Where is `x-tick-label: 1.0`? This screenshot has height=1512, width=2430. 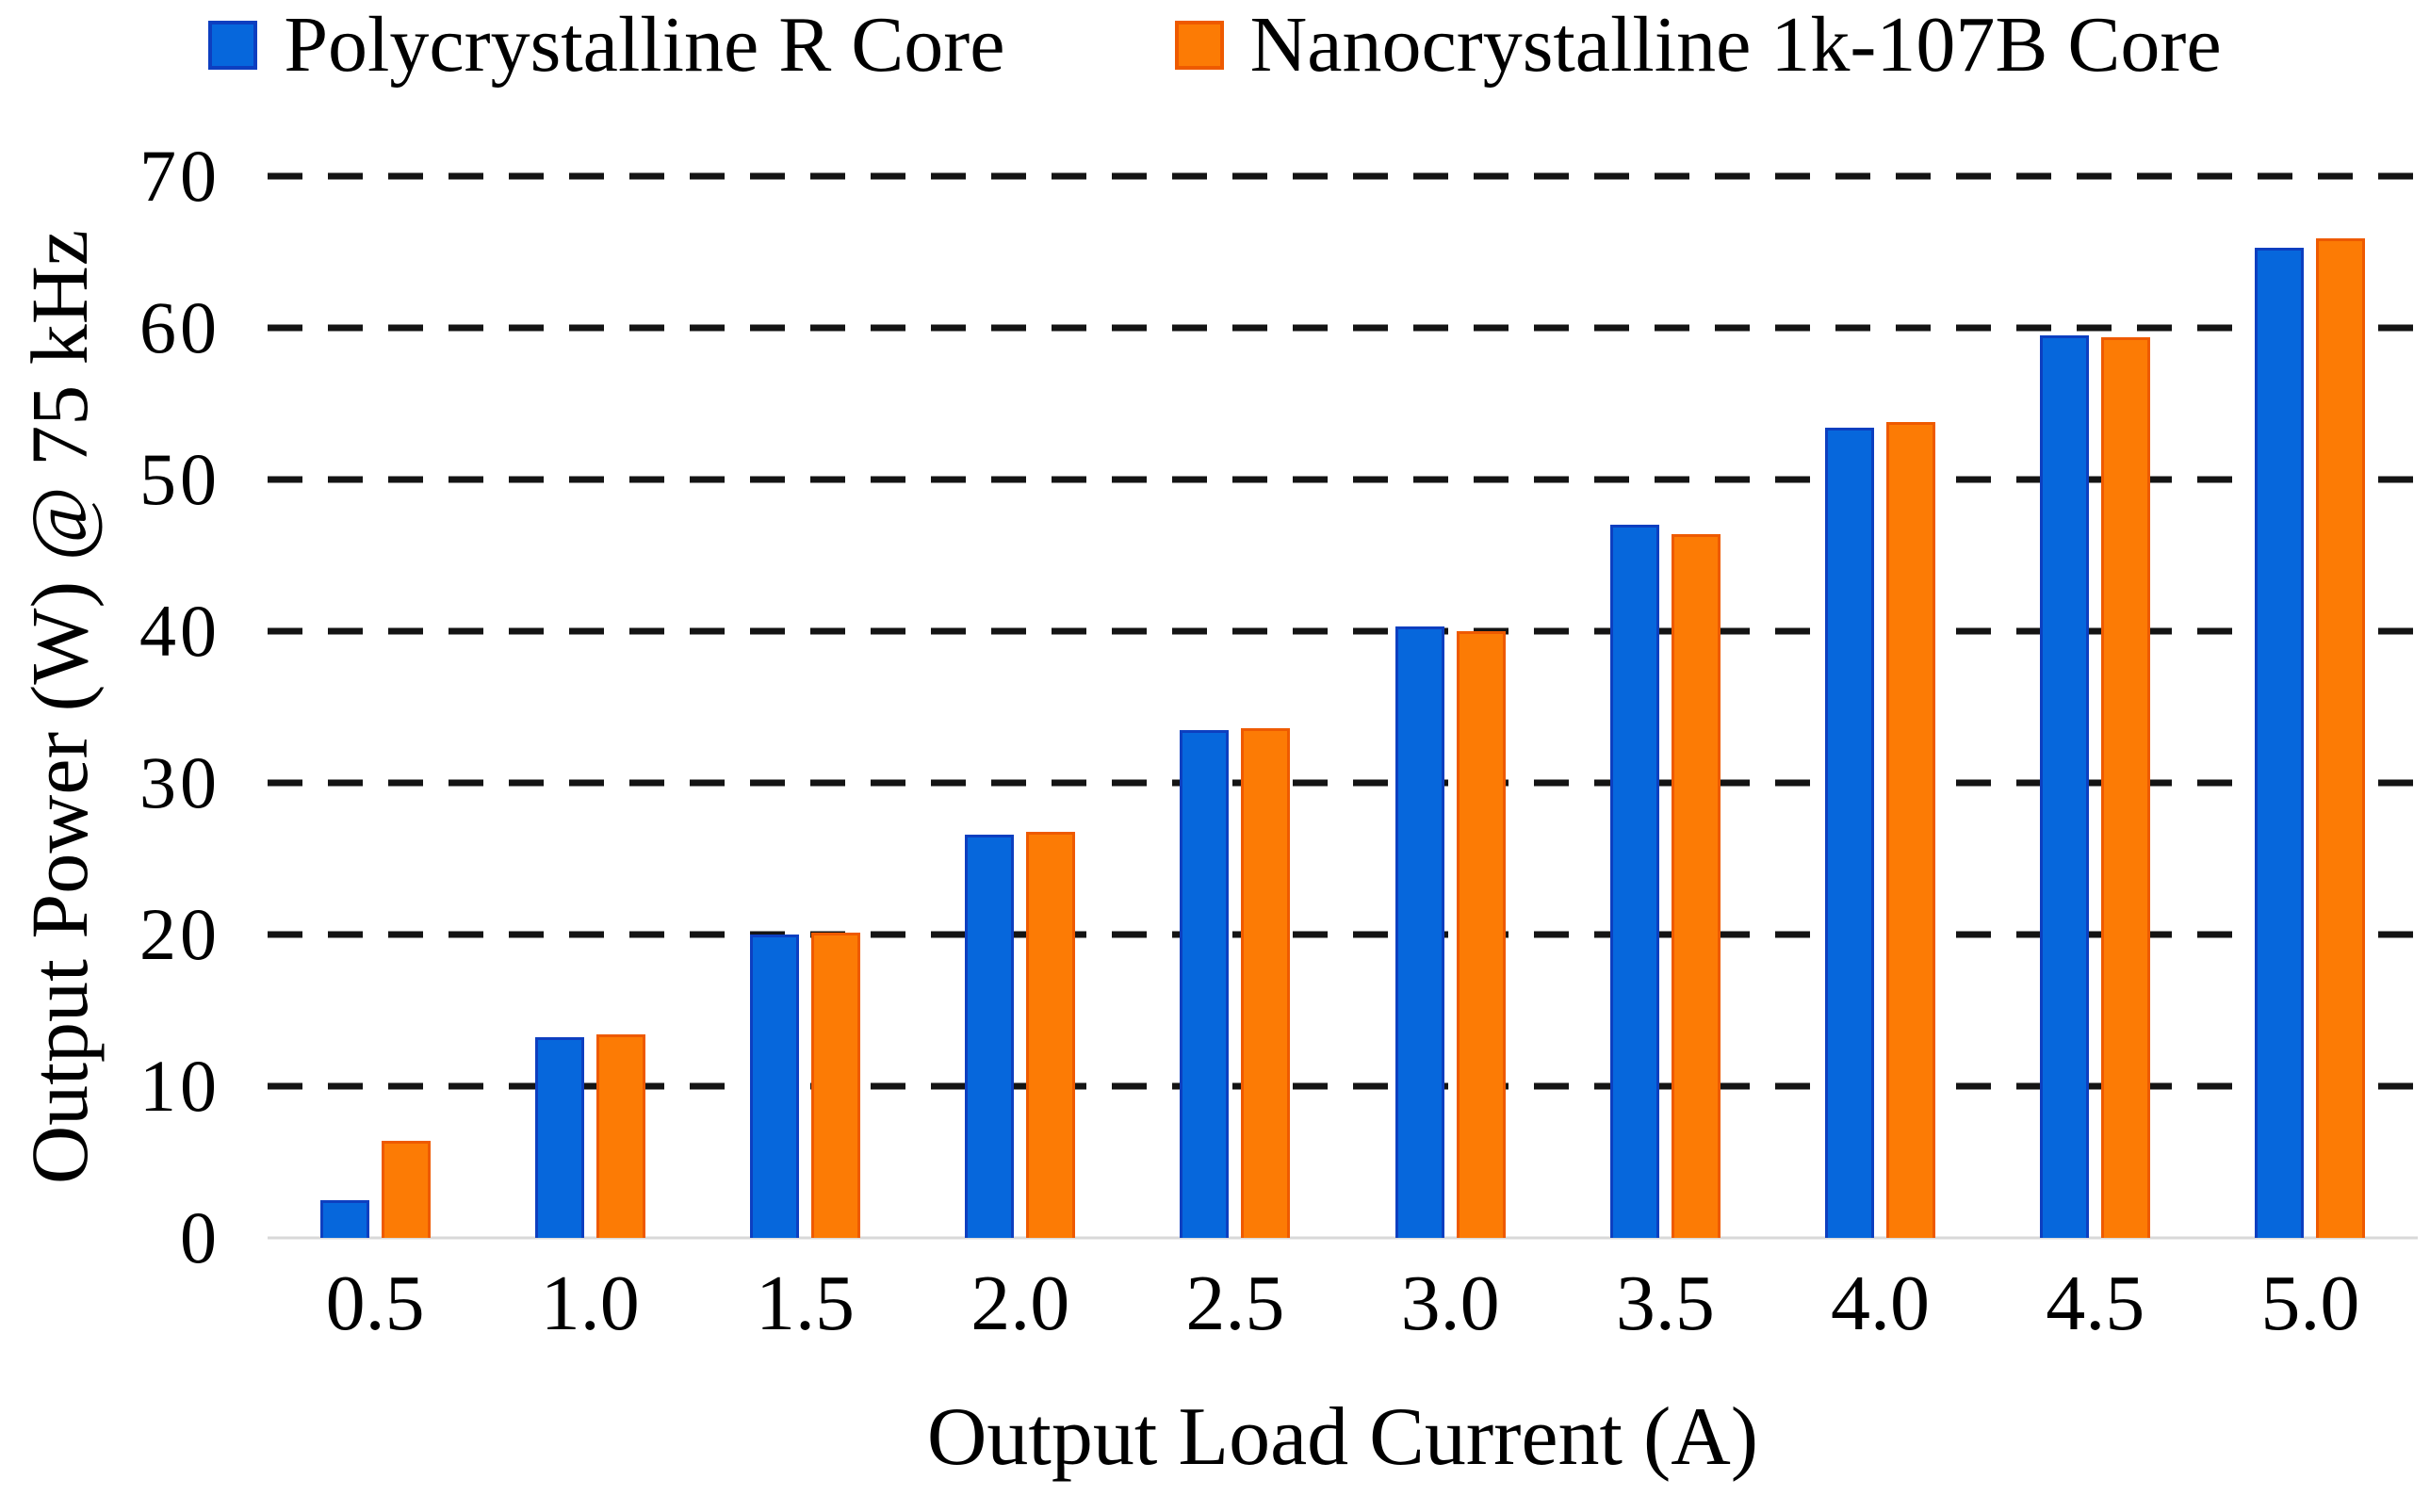
x-tick-label: 1.0 is located at coordinates (590, 1303).